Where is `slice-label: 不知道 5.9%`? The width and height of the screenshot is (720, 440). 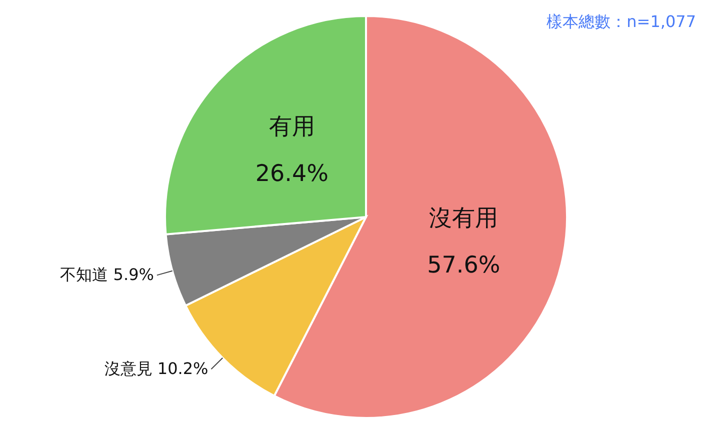 slice-label: 不知道 5.9% is located at coordinates (107, 274).